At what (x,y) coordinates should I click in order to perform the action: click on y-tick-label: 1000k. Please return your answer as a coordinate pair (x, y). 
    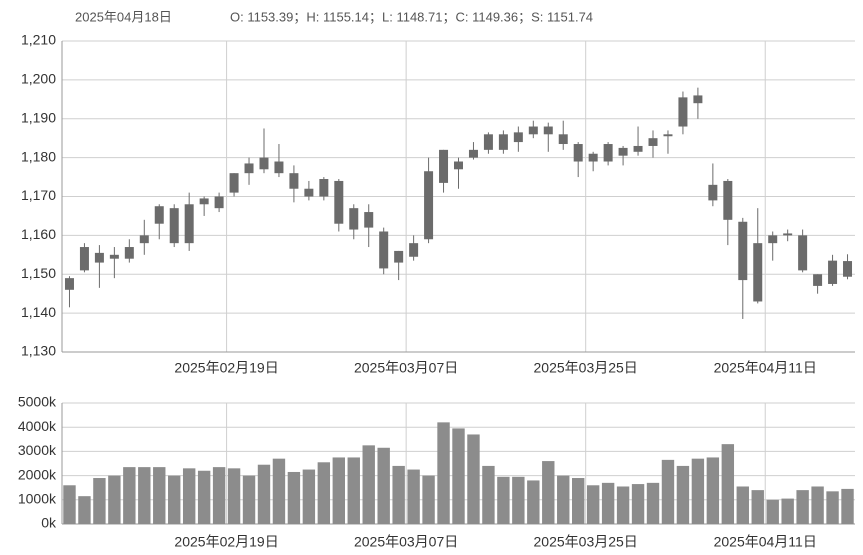
    Looking at the image, I should click on (37, 499).